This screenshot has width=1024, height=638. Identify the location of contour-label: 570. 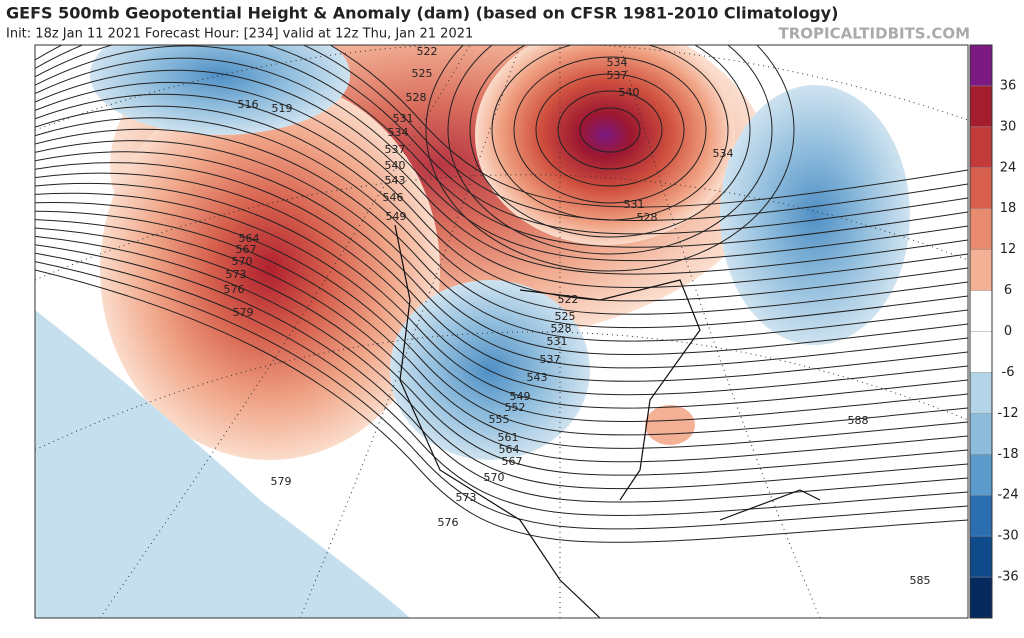
(494, 477).